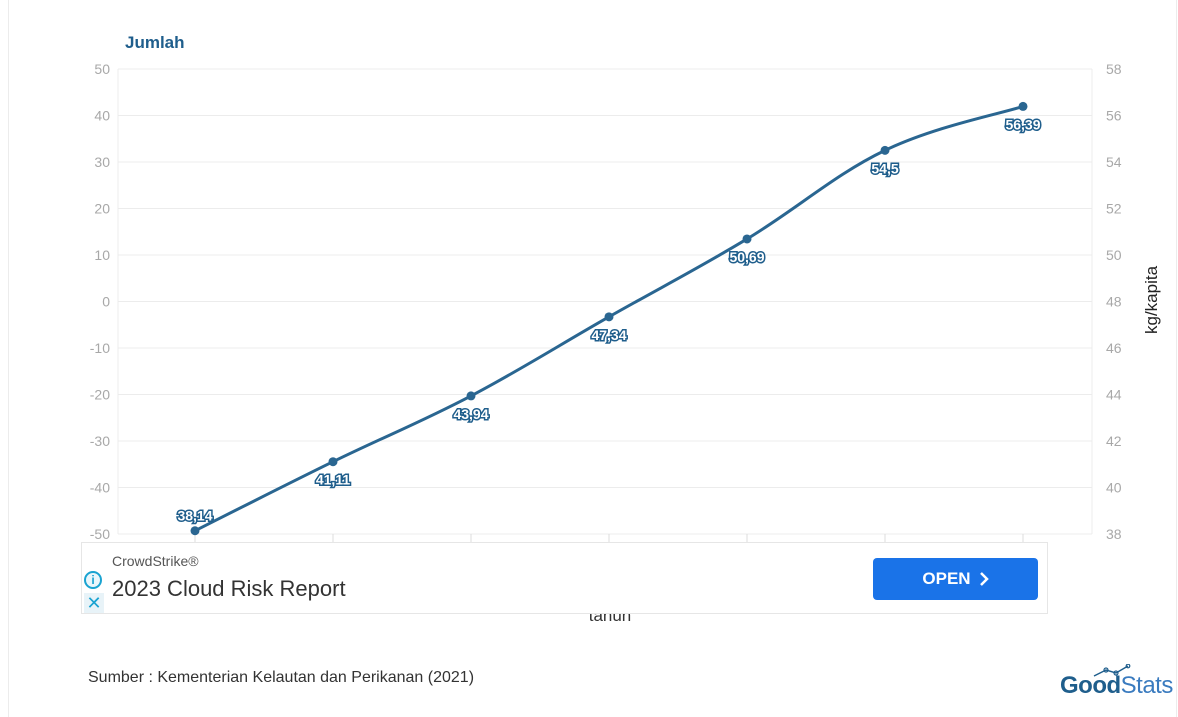 The height and width of the screenshot is (717, 1178). Describe the element at coordinates (194, 516) in the screenshot. I see `data-label: 38,14` at that location.